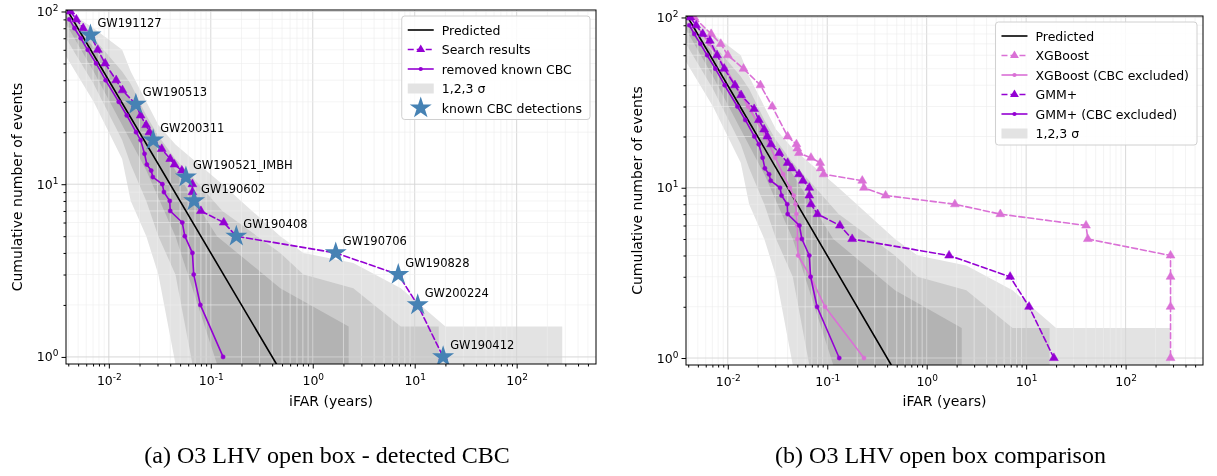 This screenshot has width=1217, height=476. What do you see at coordinates (507, 69) in the screenshot?
I see `legend-label: removed known CBC` at bounding box center [507, 69].